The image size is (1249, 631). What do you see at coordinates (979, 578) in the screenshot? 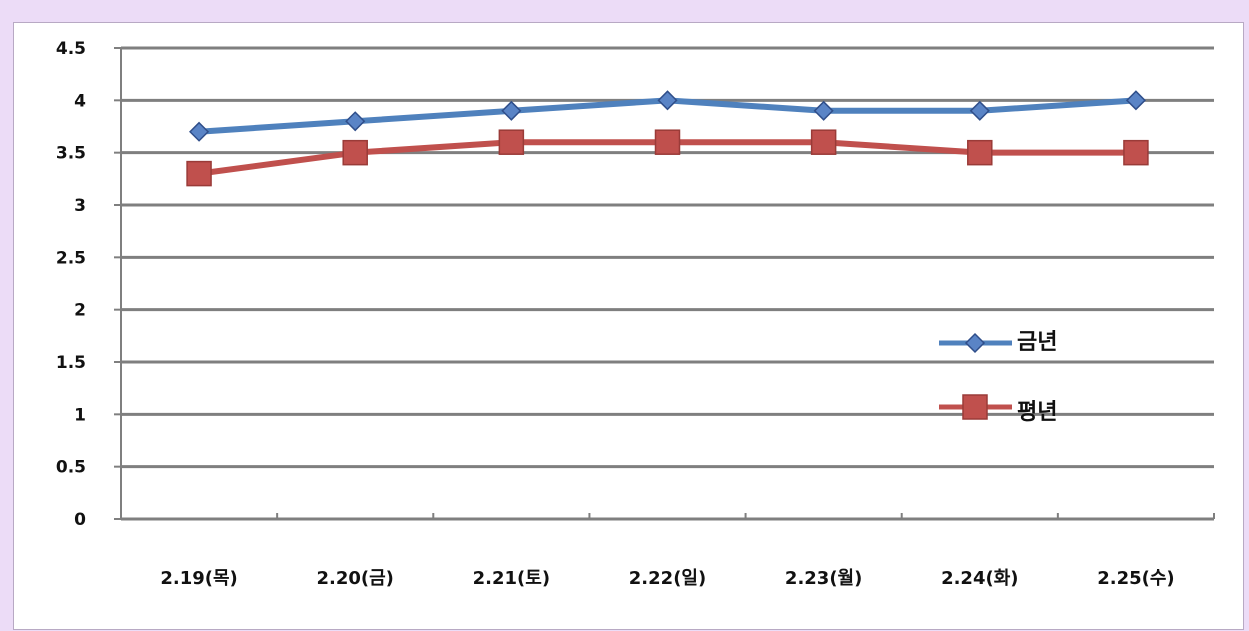
I see `x-tick-label-5: 2.24(화)` at bounding box center [979, 578].